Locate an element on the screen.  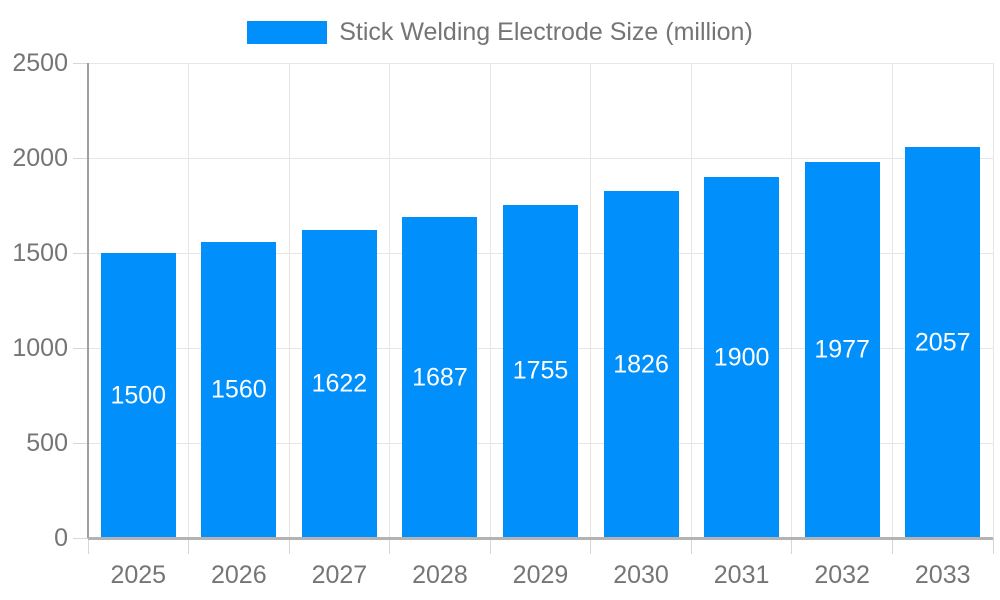
x-tick-label: 2027 is located at coordinates (339, 575).